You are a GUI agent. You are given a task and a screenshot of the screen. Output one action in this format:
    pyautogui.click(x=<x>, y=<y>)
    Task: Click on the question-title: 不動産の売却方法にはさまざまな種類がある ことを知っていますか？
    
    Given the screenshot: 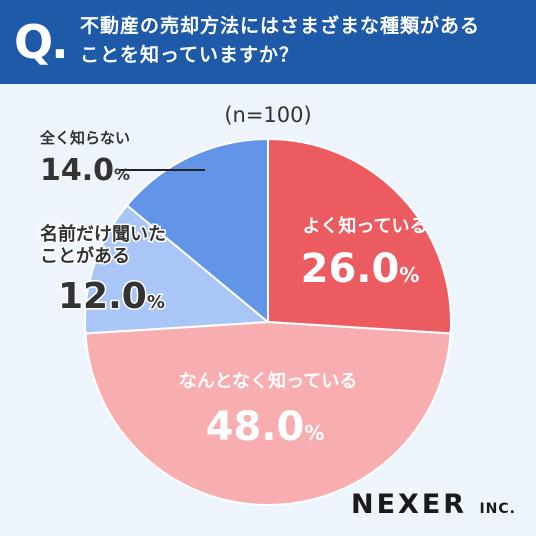 What is the action you would take?
    pyautogui.click(x=300, y=41)
    